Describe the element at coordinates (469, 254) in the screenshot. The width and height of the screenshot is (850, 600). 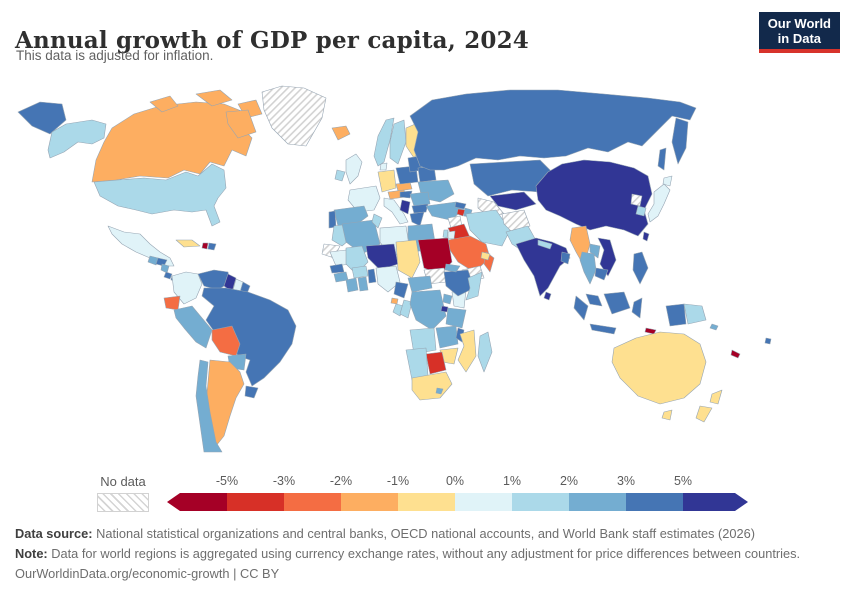
I see `country-saudi-arabia` at that location.